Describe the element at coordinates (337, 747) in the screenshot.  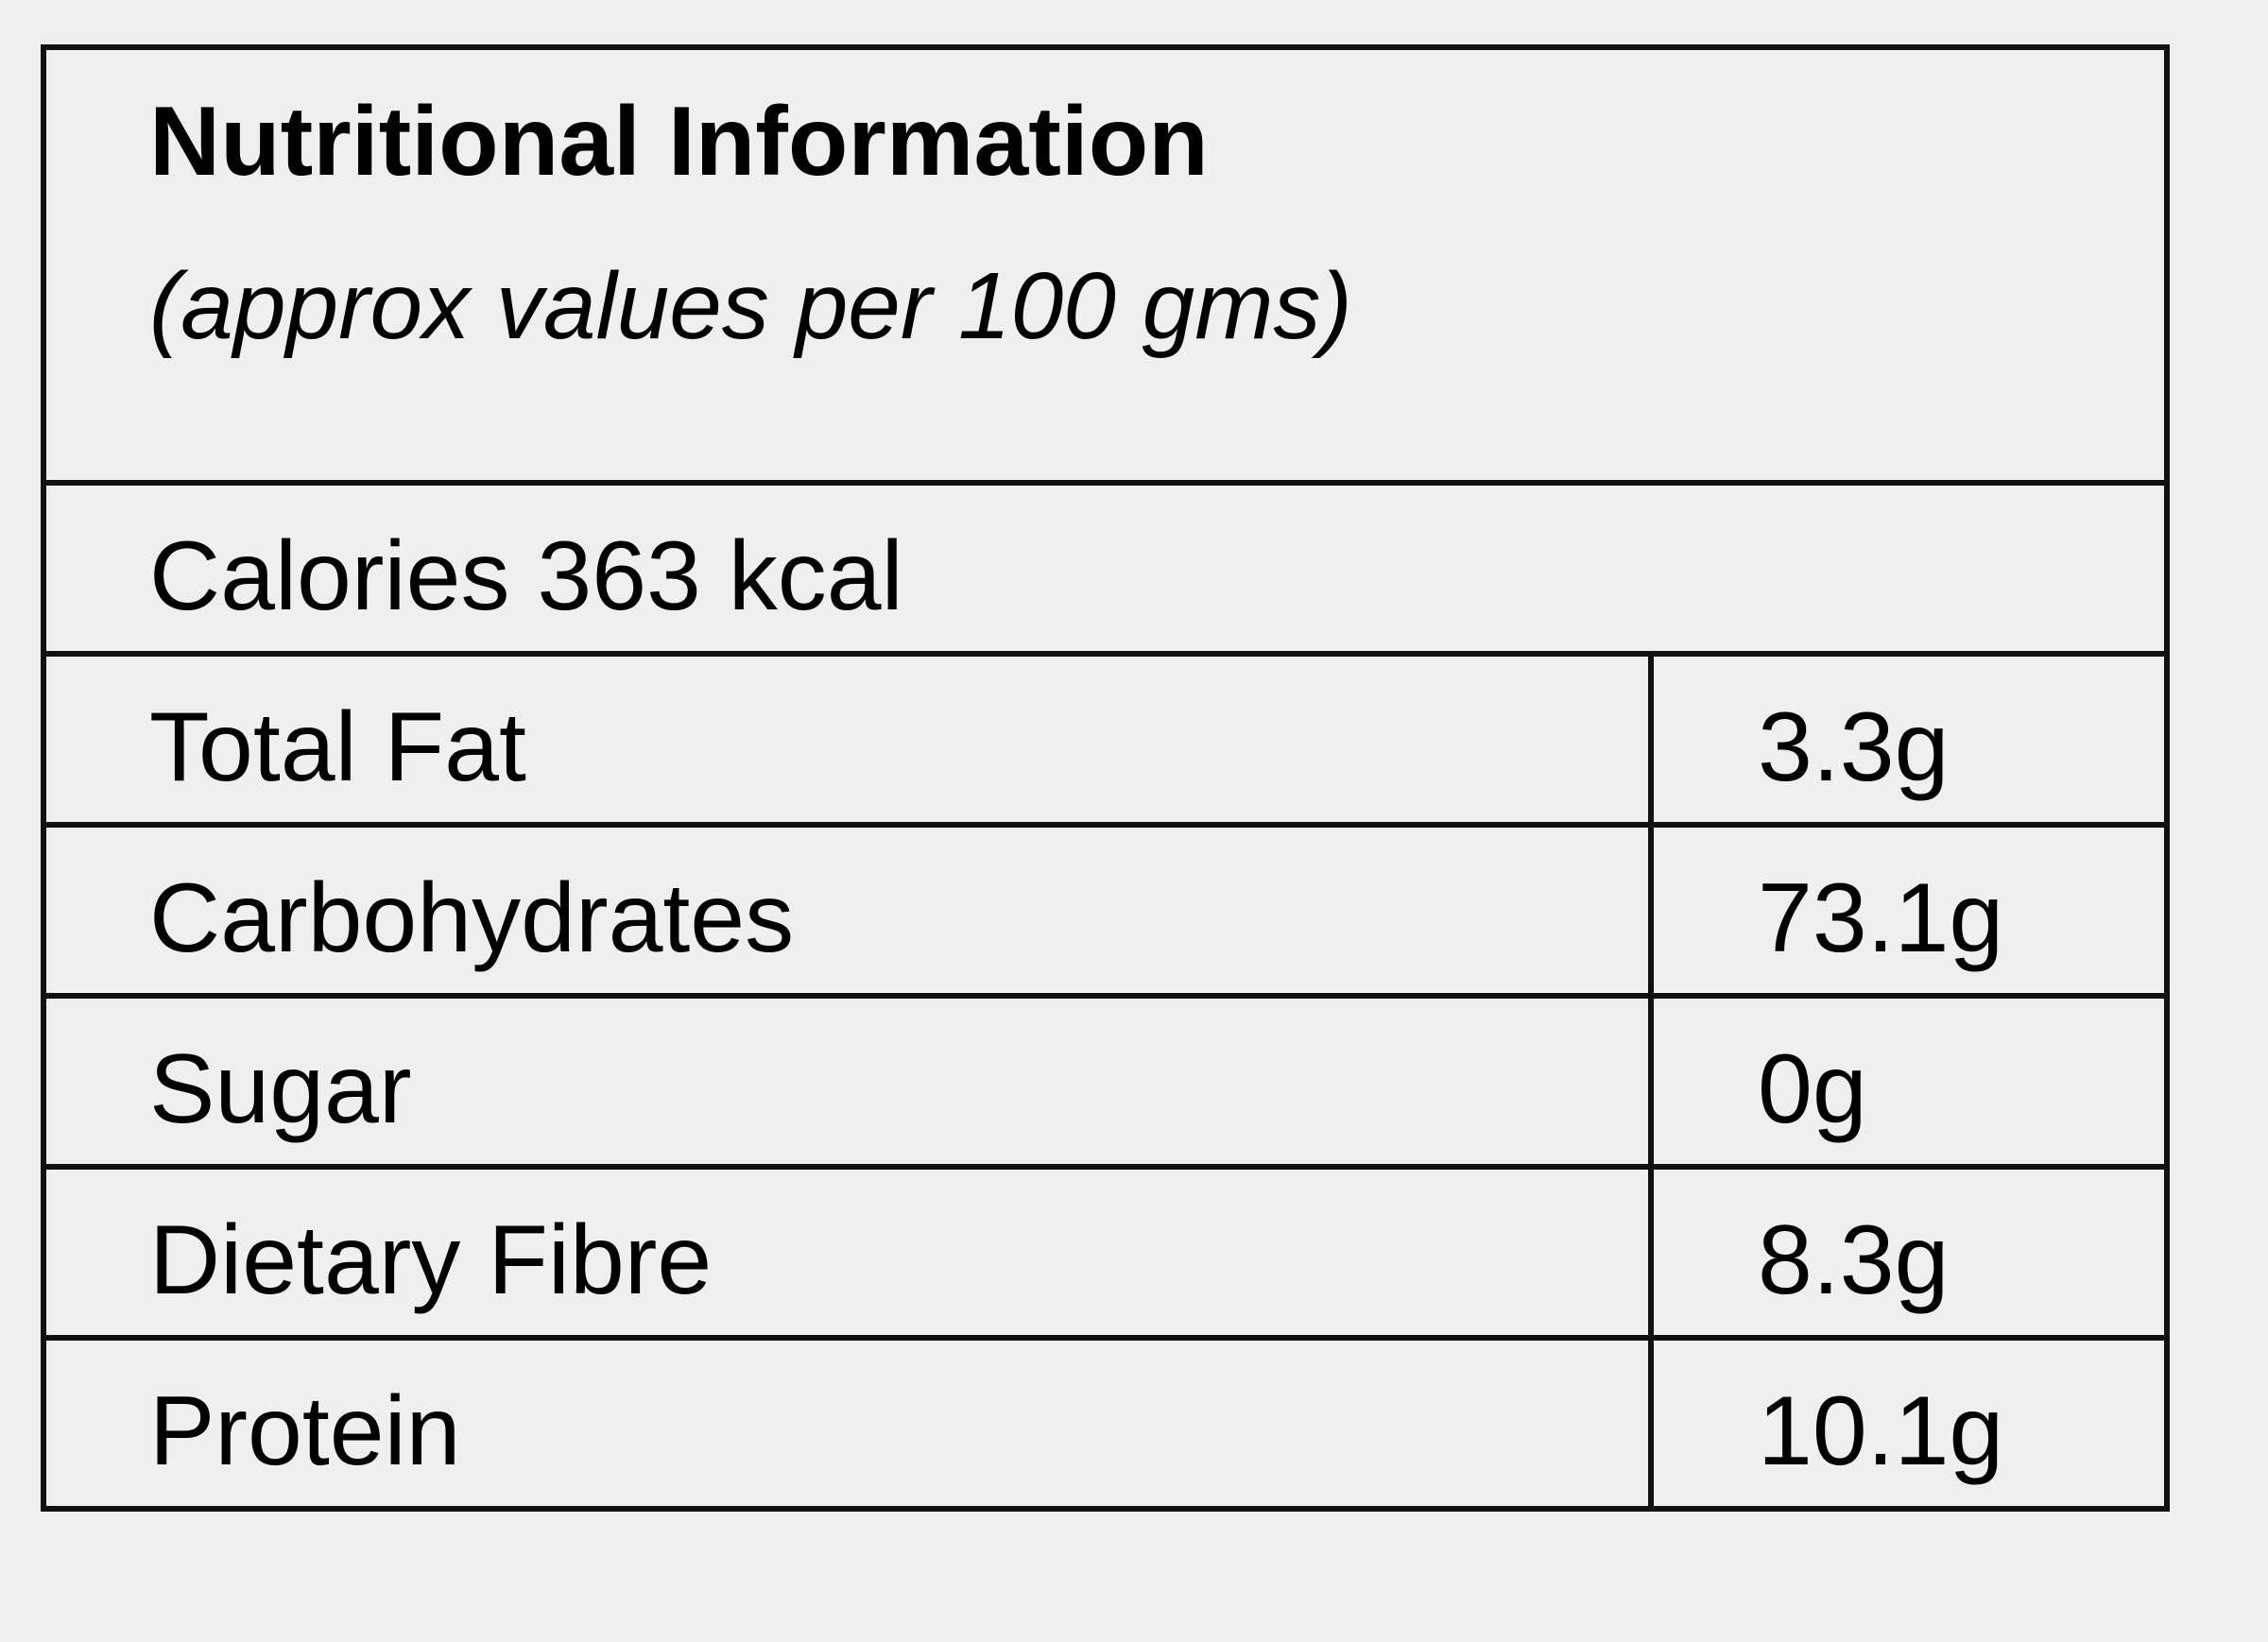
I see `nutrient-name: Total Fat` at that location.